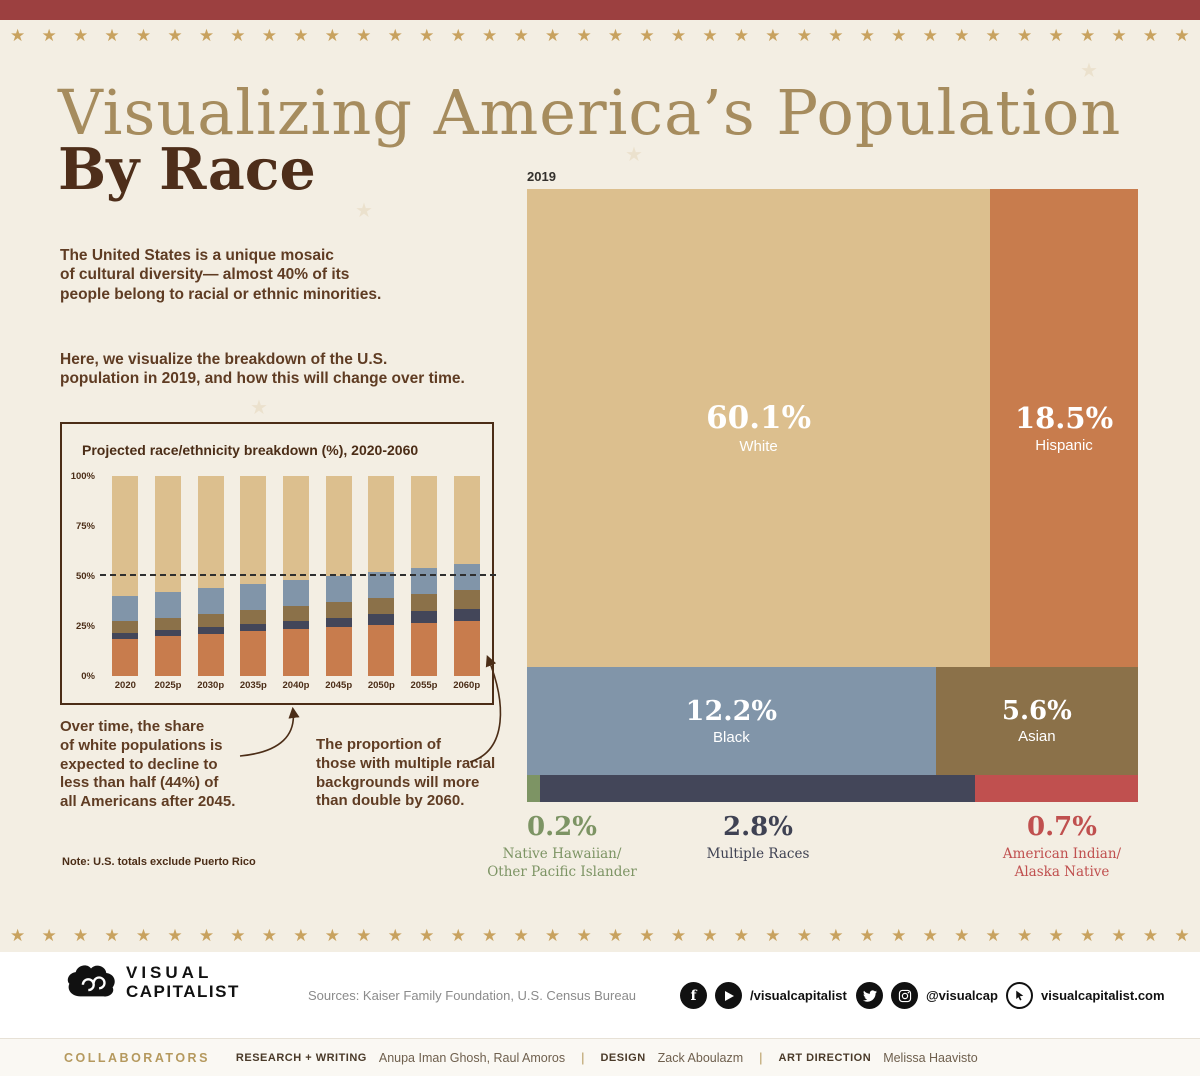 The height and width of the screenshot is (1076, 1200). What do you see at coordinates (159, 862) in the screenshot?
I see `footnote: Note: U.S. totals exclude Puerto Rico` at bounding box center [159, 862].